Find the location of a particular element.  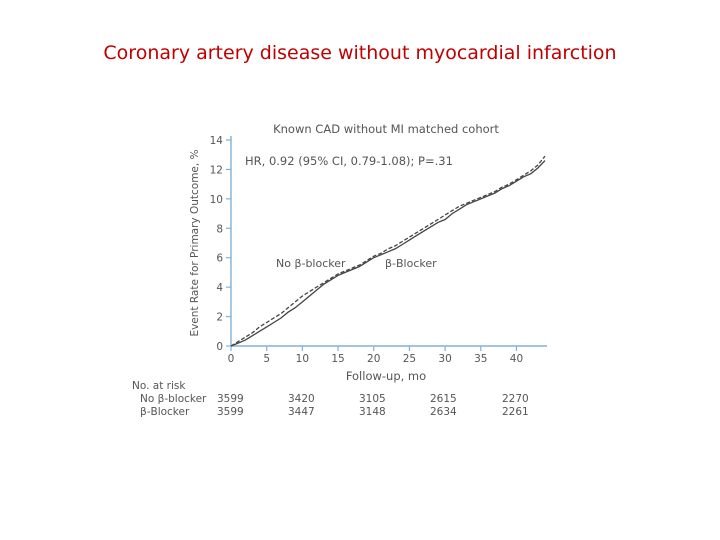

x-tick-label: 20 is located at coordinates (373, 359).